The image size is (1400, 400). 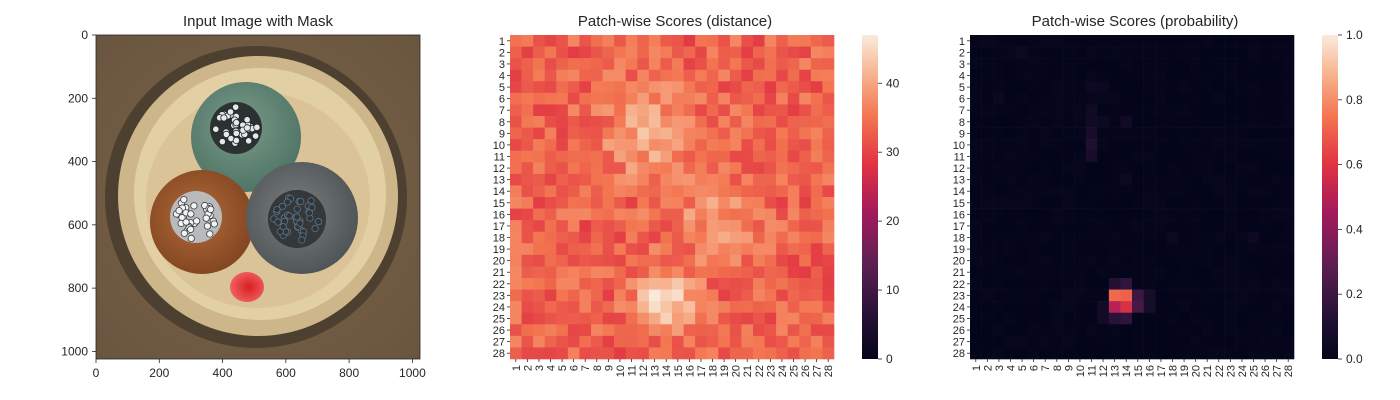 I want to click on heatmap-col-label: 17, so click(x=702, y=371).